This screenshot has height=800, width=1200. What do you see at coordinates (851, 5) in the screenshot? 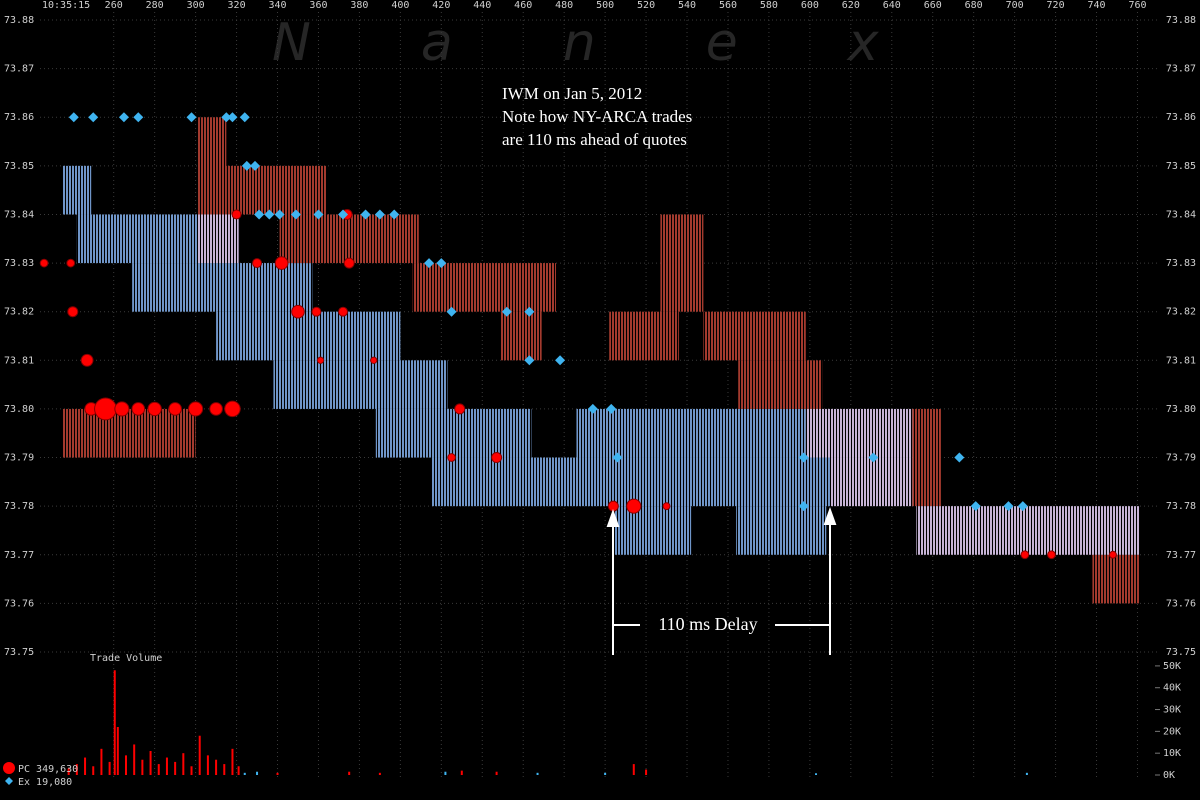
I see `x-tick-label: 620` at bounding box center [851, 5].